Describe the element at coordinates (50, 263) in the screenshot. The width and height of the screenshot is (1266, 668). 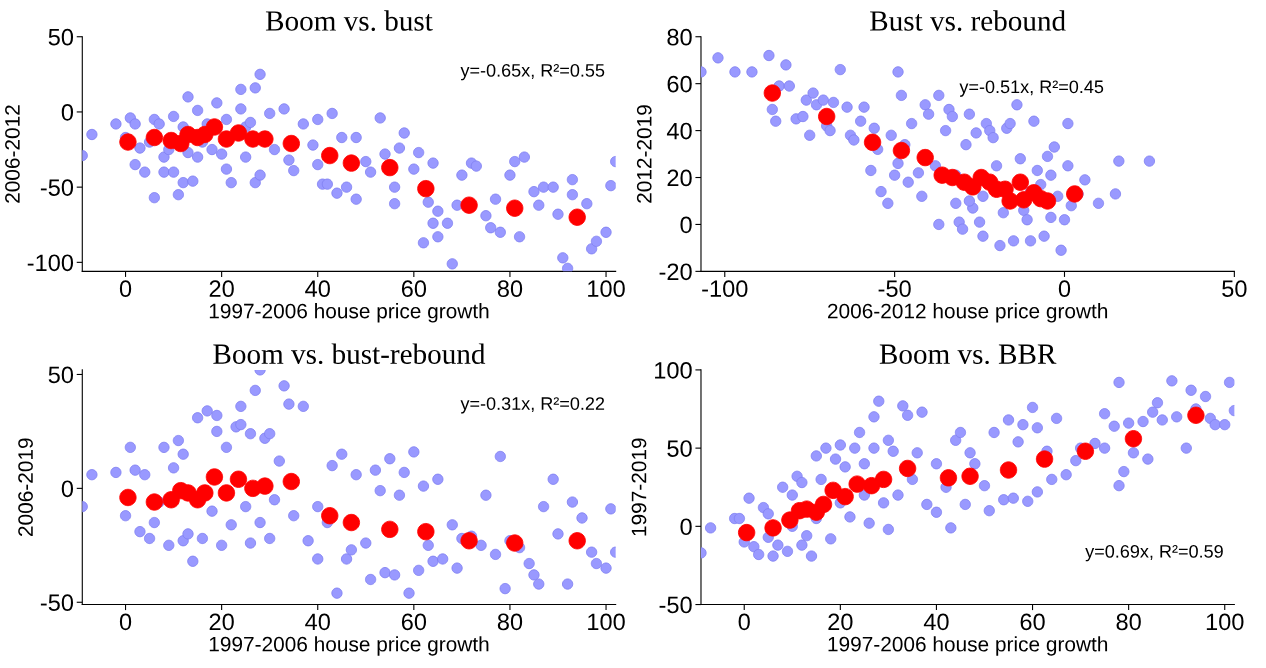
I see `y-tick-label: -100` at that location.